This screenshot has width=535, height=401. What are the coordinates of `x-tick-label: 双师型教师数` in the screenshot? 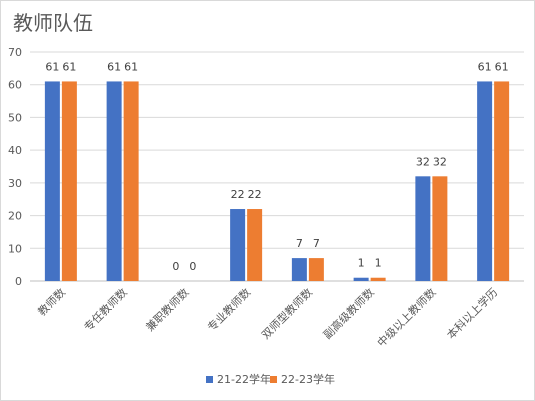 It's located at (286, 313).